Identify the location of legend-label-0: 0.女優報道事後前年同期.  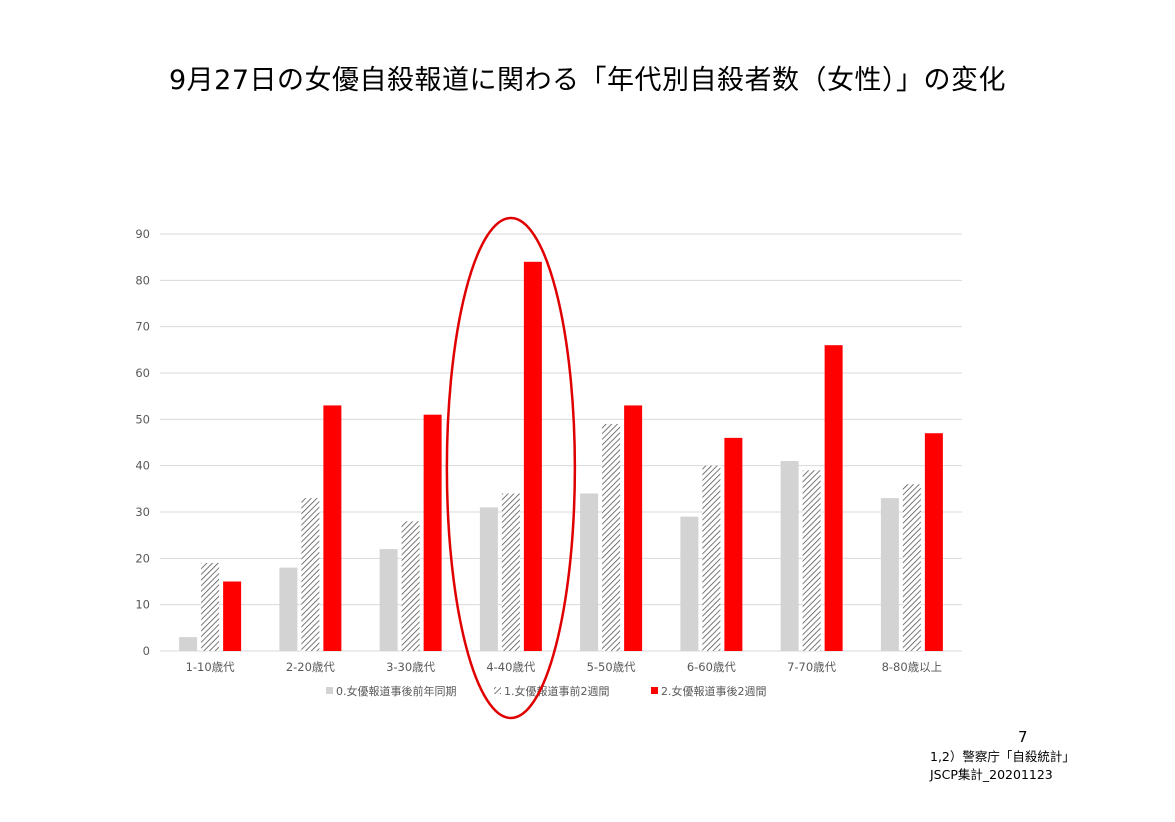
(396, 691).